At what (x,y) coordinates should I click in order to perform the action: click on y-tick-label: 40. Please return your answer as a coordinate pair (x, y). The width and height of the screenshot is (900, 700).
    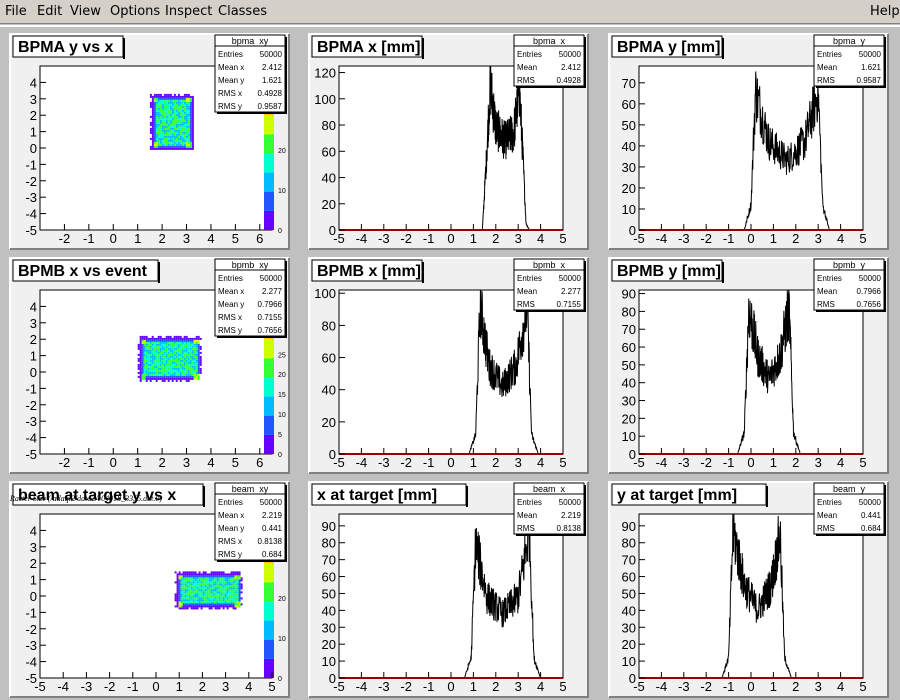
    Looking at the image, I should click on (329, 390).